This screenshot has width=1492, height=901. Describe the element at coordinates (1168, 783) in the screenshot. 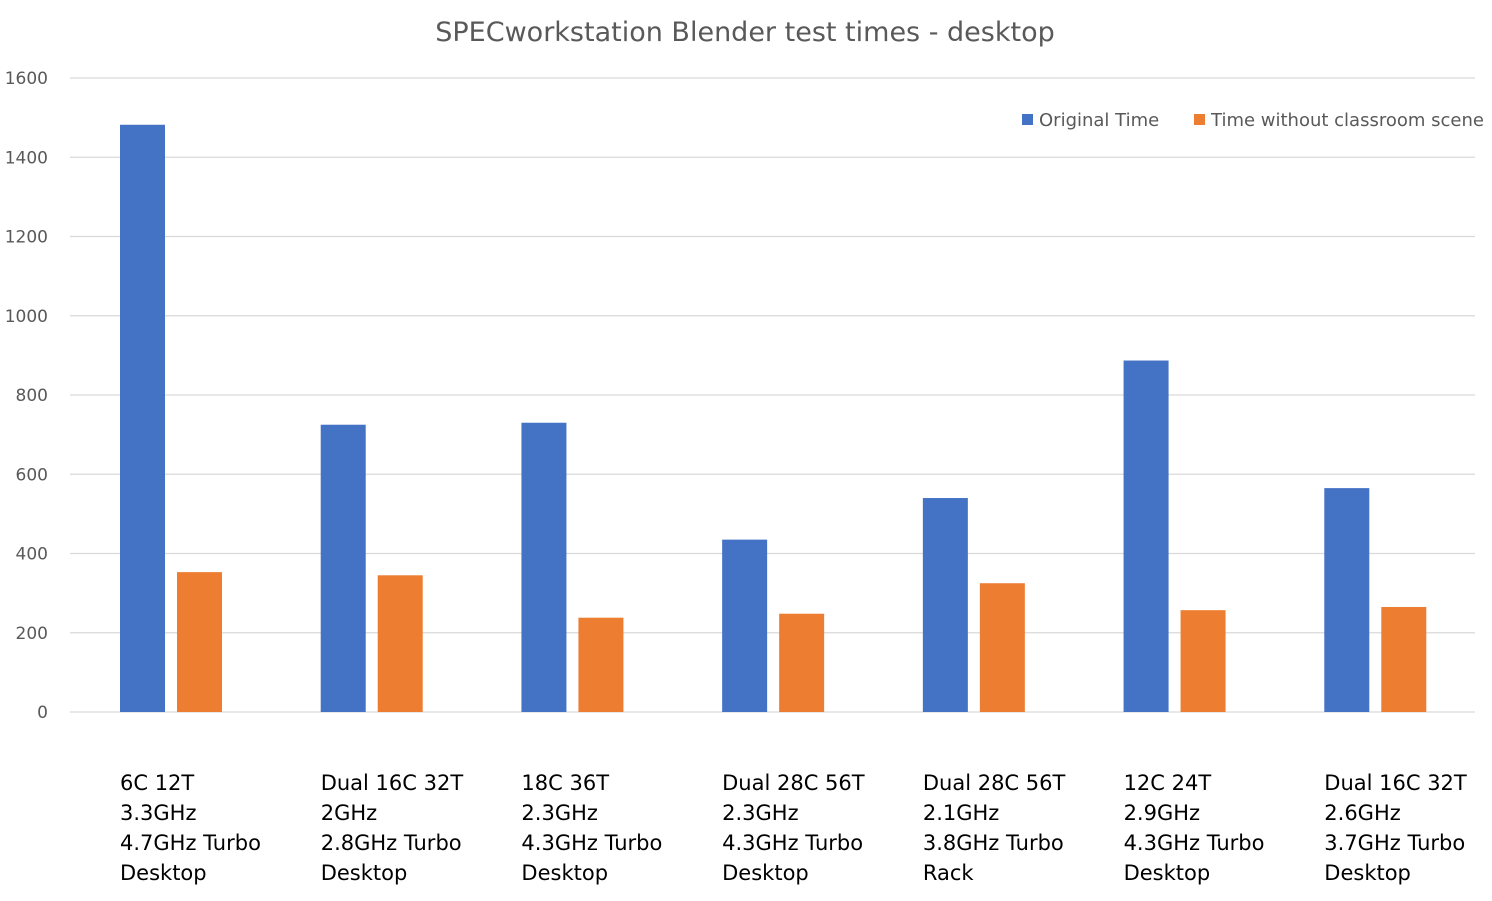

I see `x-category-label-line: 12C 24T` at that location.